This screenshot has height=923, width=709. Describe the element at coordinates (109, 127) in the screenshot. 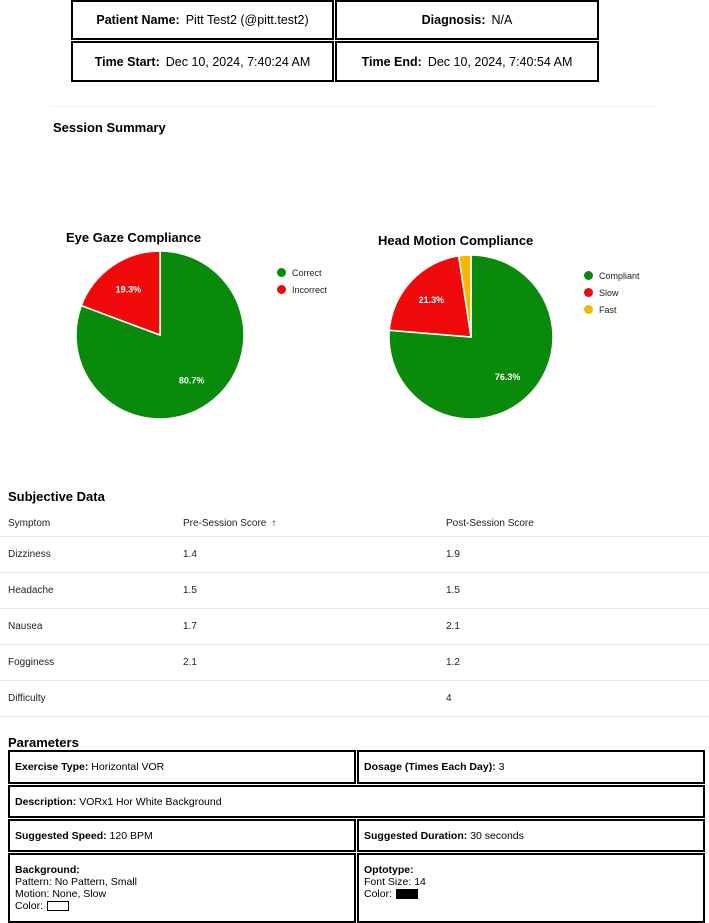

I see `session-summary-title: Session Summary` at that location.